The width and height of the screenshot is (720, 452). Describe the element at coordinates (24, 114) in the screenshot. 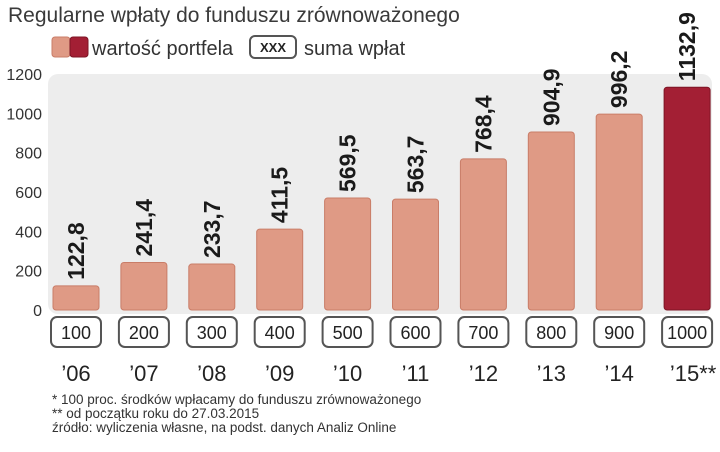

I see `y-tick-label: 1000` at that location.